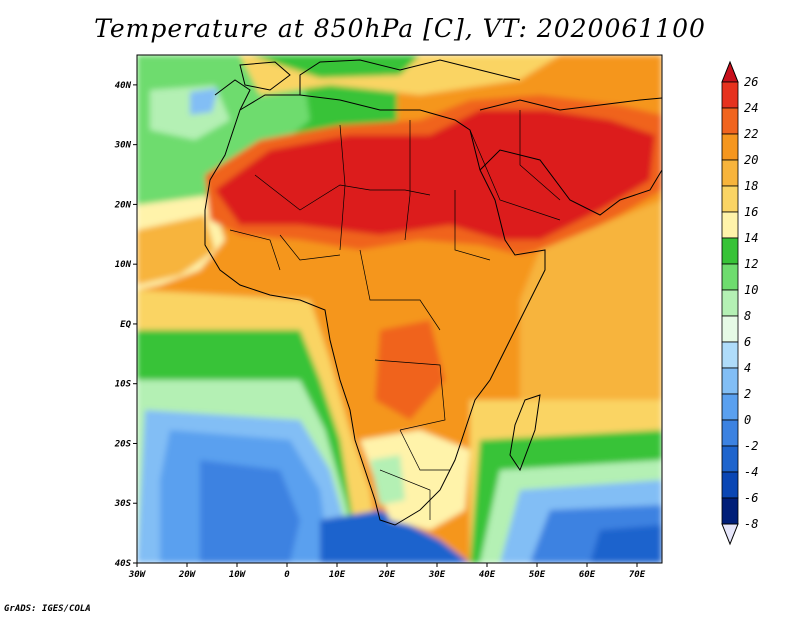  What do you see at coordinates (123, 385) in the screenshot?
I see `lat-tick-label: 10S` at bounding box center [123, 385].